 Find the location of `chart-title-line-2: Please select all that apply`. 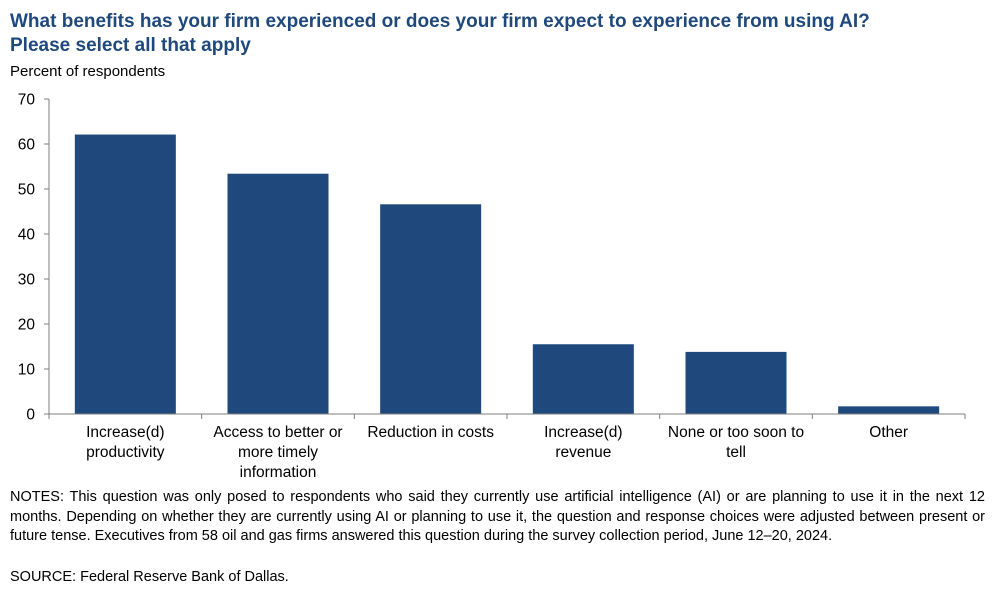

chart-title-line-2: Please select all that apply is located at coordinates (130, 45).